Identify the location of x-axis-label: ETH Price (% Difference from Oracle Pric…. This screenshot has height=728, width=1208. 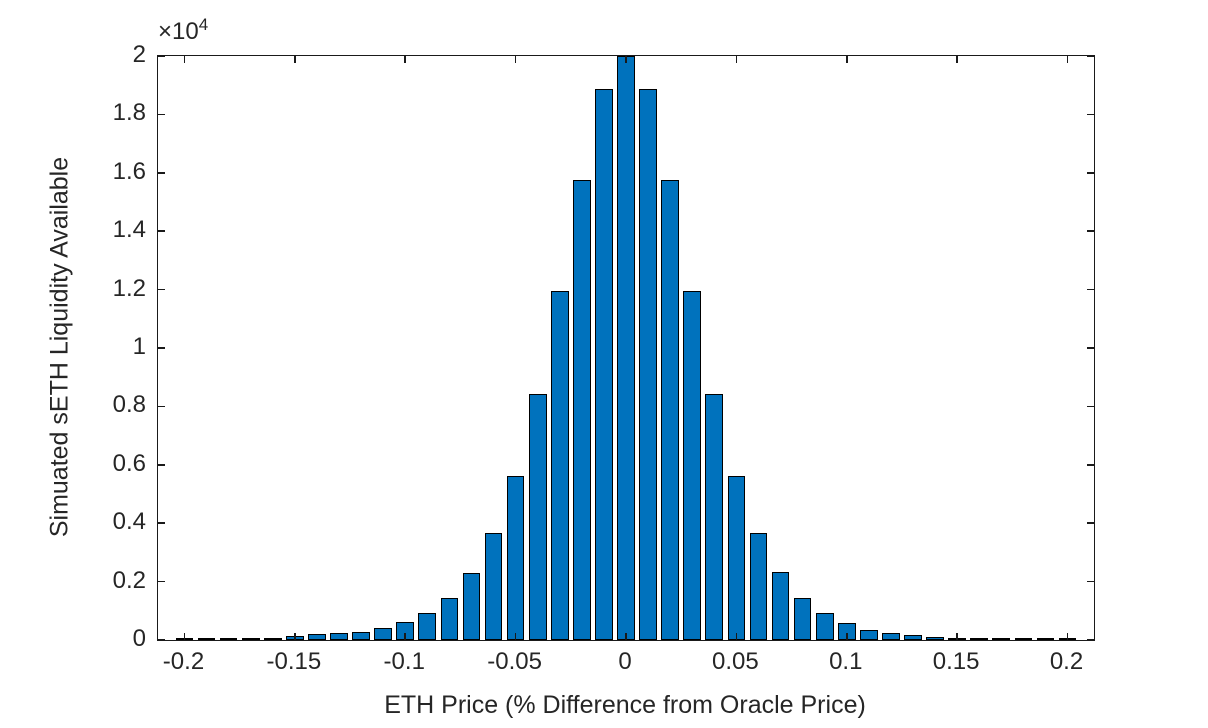
(625, 705).